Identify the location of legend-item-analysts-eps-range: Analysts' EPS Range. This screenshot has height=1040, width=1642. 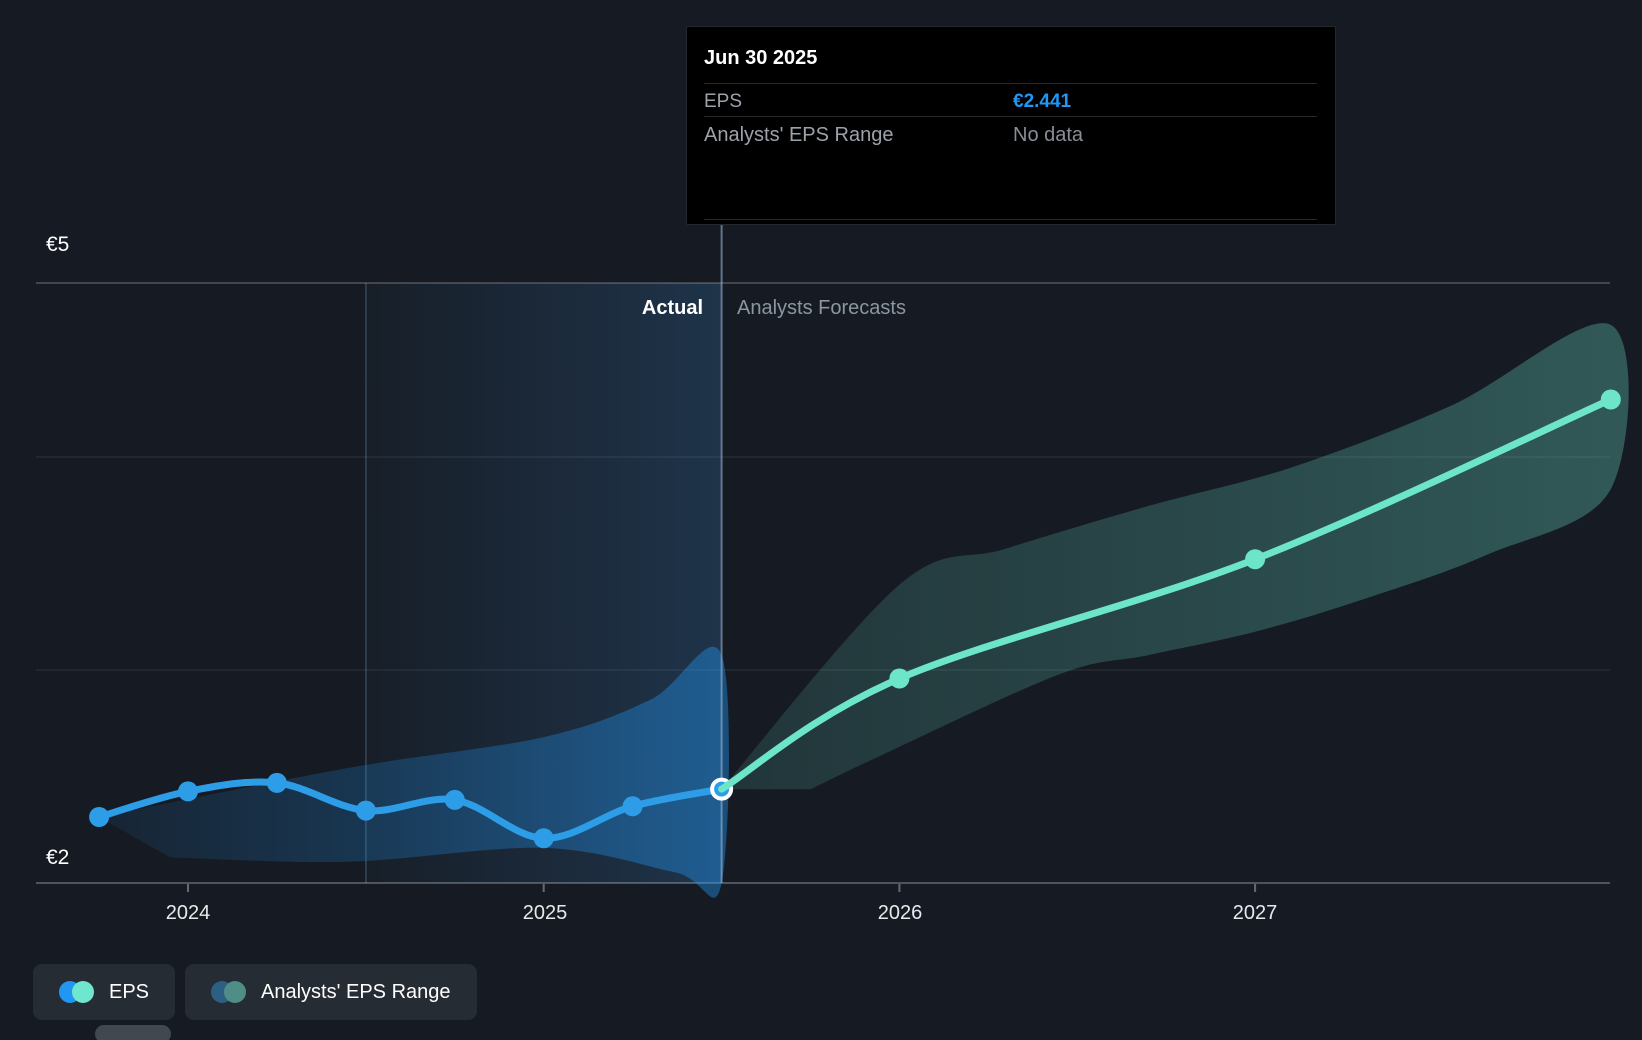
(331, 992).